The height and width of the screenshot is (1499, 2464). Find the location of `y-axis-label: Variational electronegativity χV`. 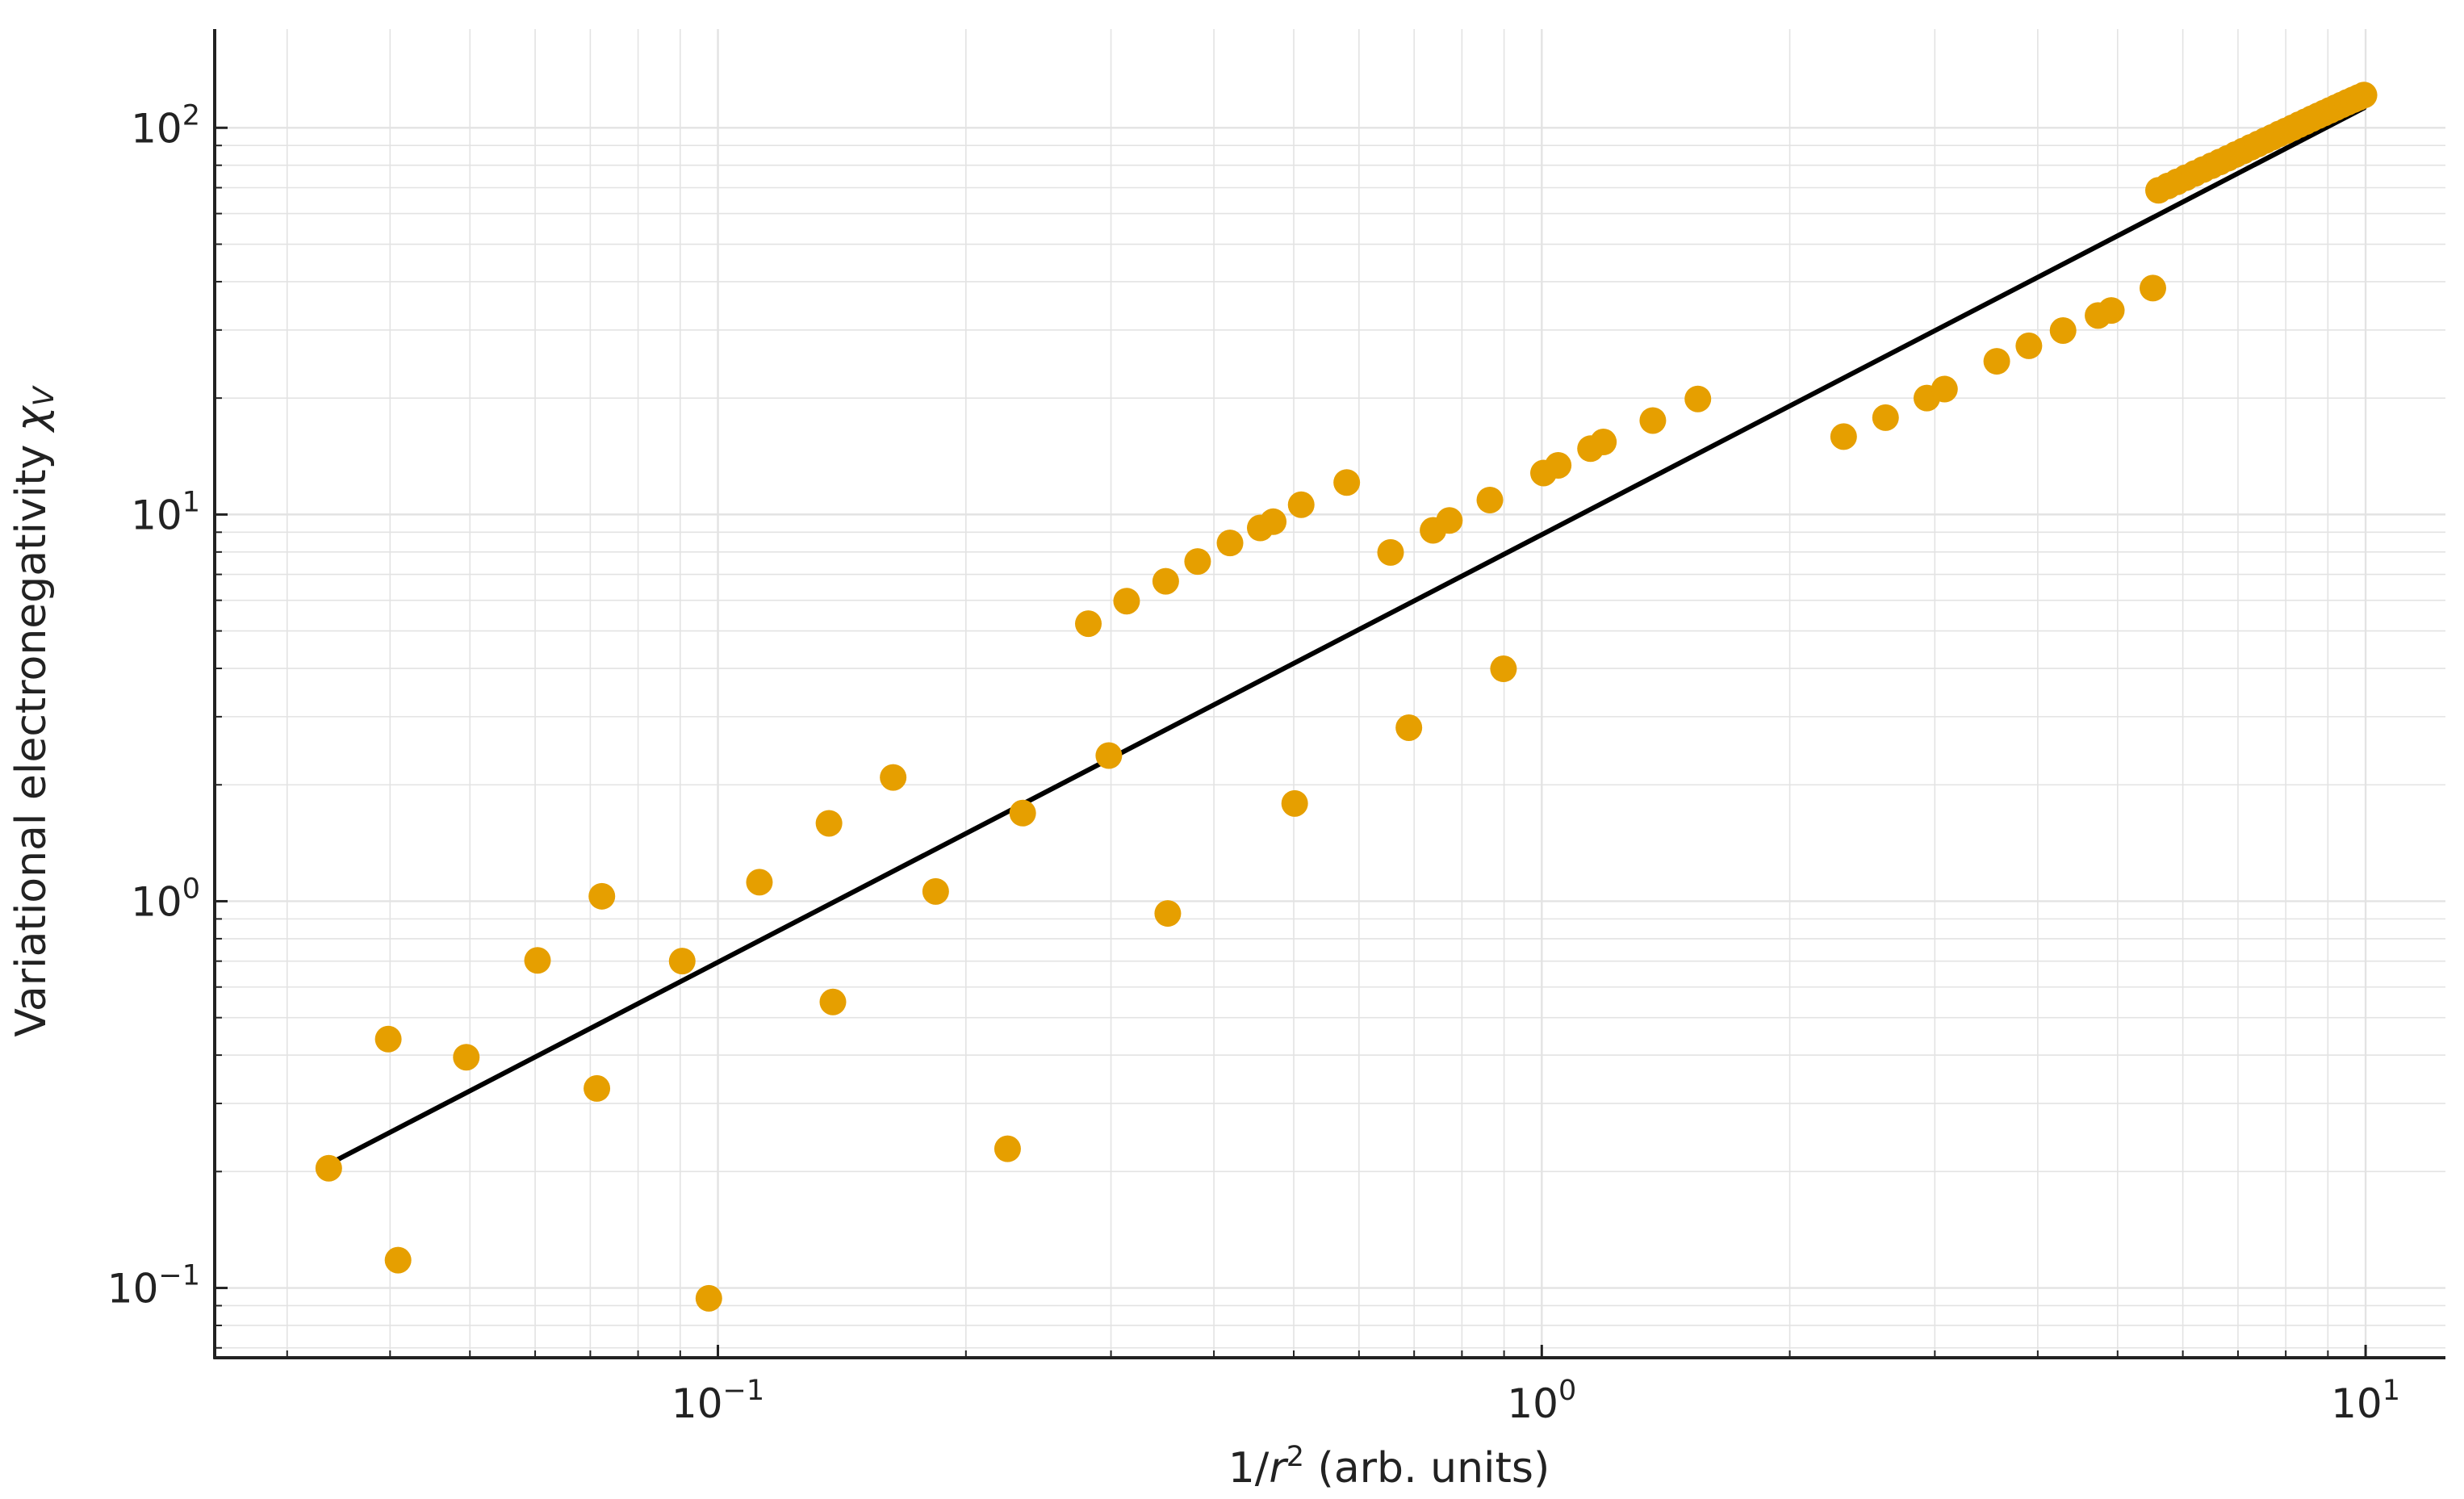

y-axis-label: Variational electronegativity χV is located at coordinates (34, 710).